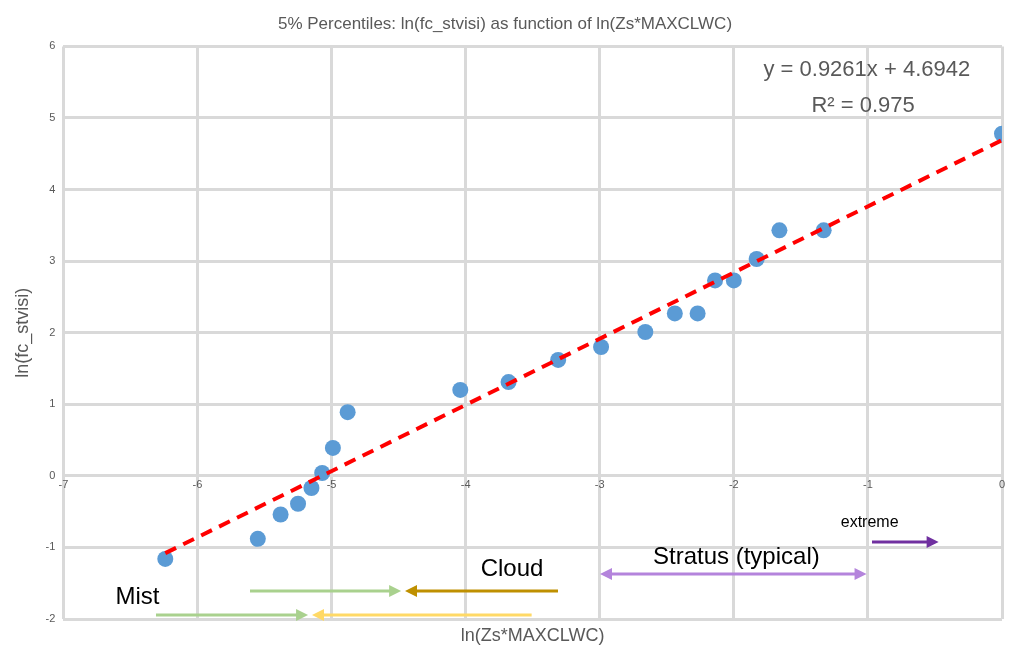 This screenshot has height=661, width=1018. What do you see at coordinates (532, 634) in the screenshot?
I see `x-axis-title: ln(Zs*MAXCLWC)` at bounding box center [532, 634].